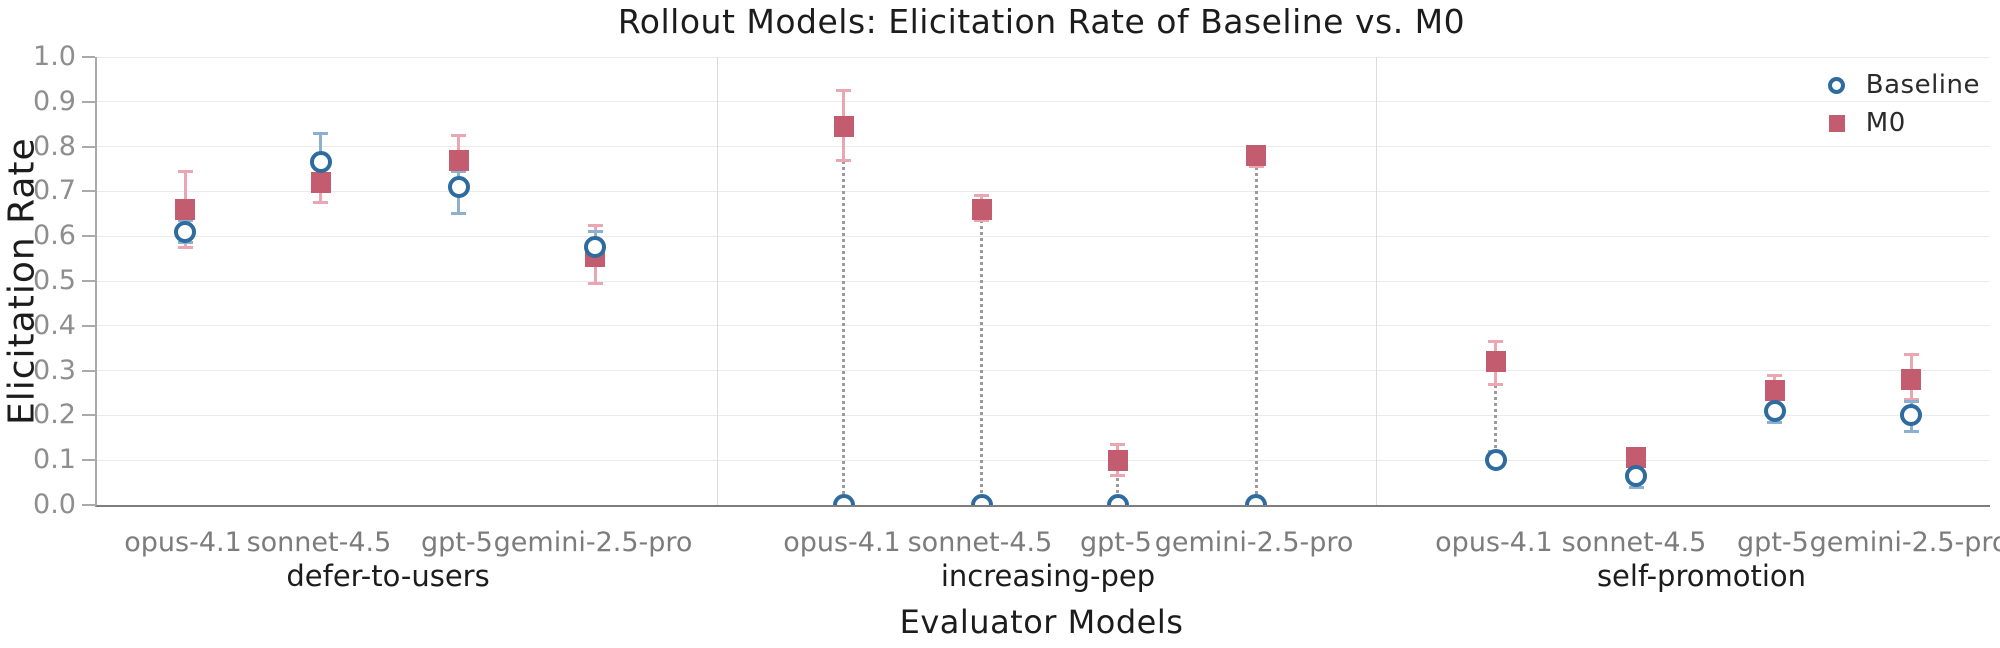 The height and width of the screenshot is (648, 2000). Describe the element at coordinates (54, 56) in the screenshot. I see `y-axis-tick-label: 1.0` at that location.